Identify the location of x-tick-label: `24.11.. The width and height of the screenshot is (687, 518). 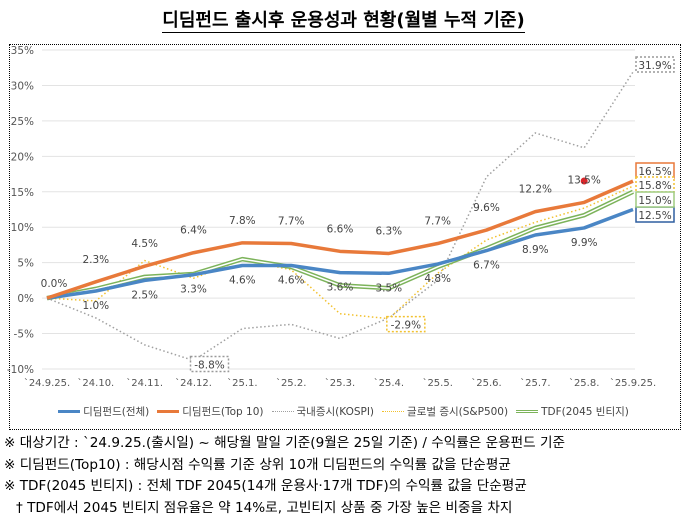
(144, 383).